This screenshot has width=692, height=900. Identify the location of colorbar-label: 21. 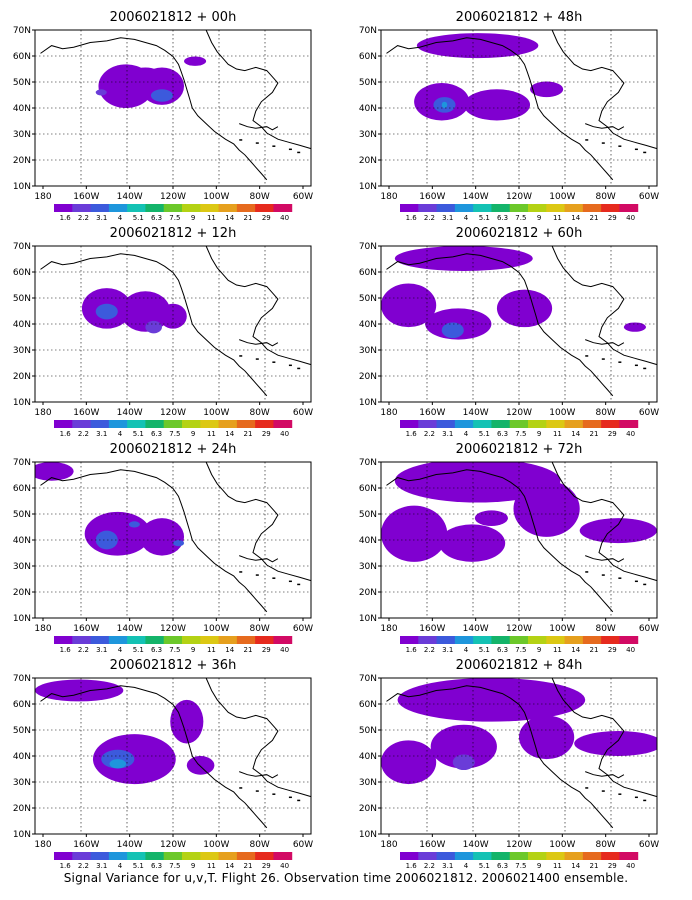
(594, 434).